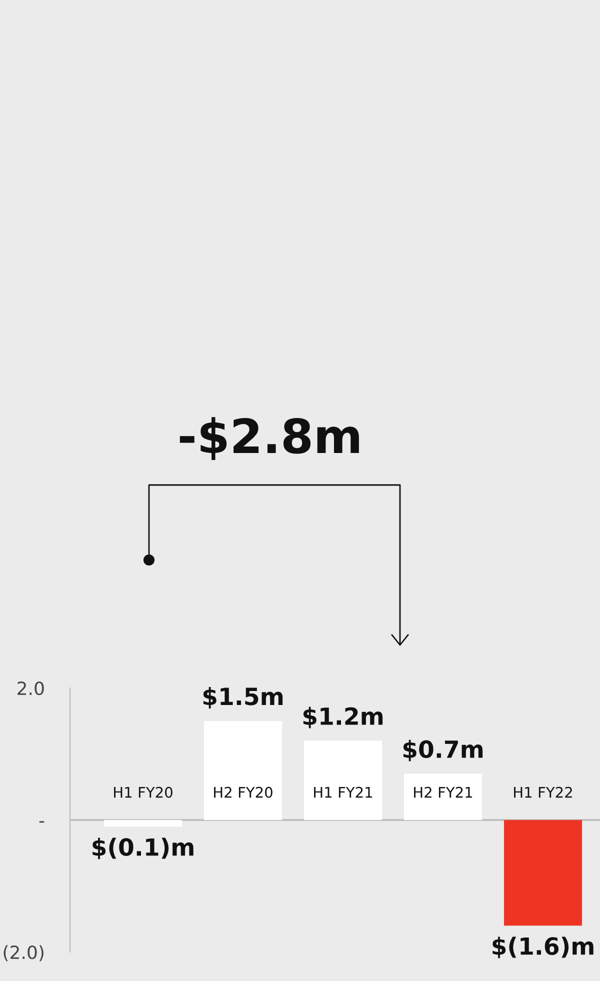 The image size is (600, 981). I want to click on x-tick-label: H1 FY22, so click(543, 792).